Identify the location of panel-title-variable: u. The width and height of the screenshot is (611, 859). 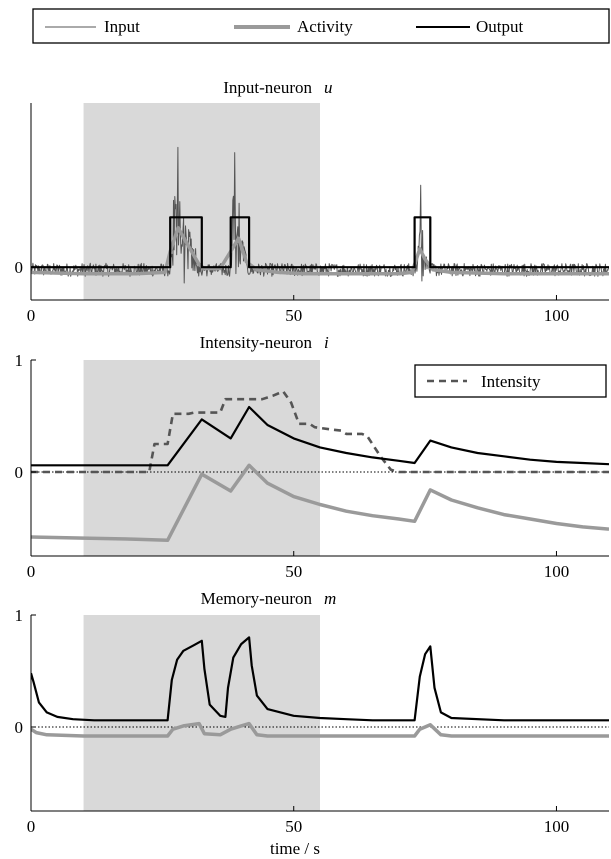
(328, 87).